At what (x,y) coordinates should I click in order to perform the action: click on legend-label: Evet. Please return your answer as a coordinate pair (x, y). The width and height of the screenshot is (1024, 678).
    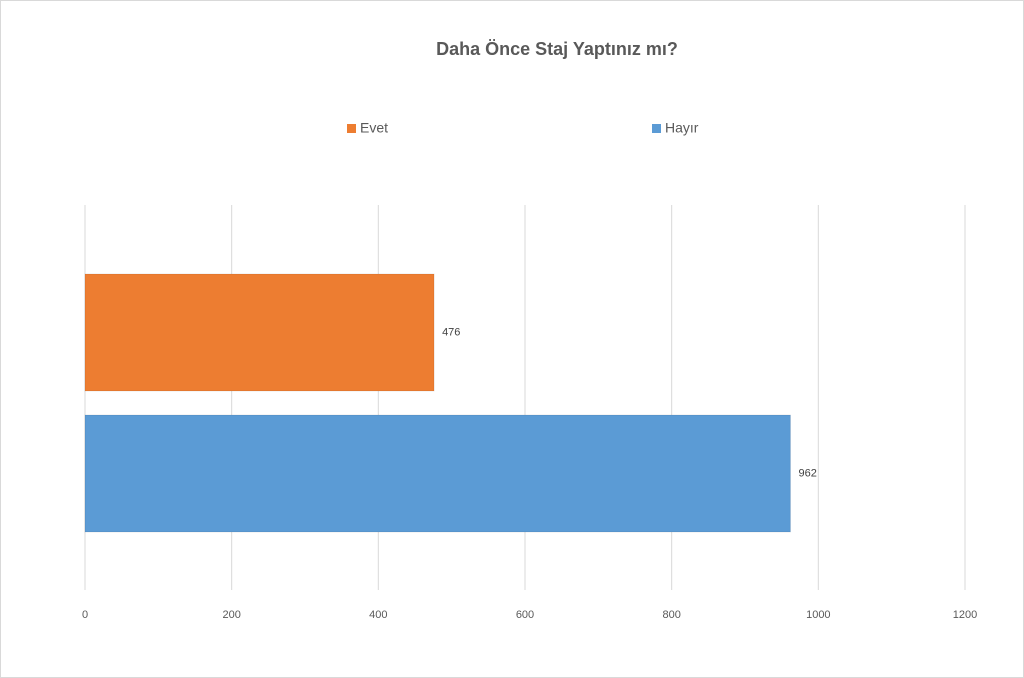
    Looking at the image, I should click on (374, 128).